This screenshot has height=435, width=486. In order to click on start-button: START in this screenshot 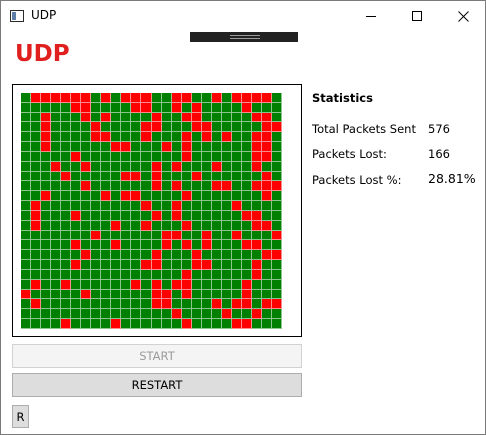, I will do `click(157, 356)`.